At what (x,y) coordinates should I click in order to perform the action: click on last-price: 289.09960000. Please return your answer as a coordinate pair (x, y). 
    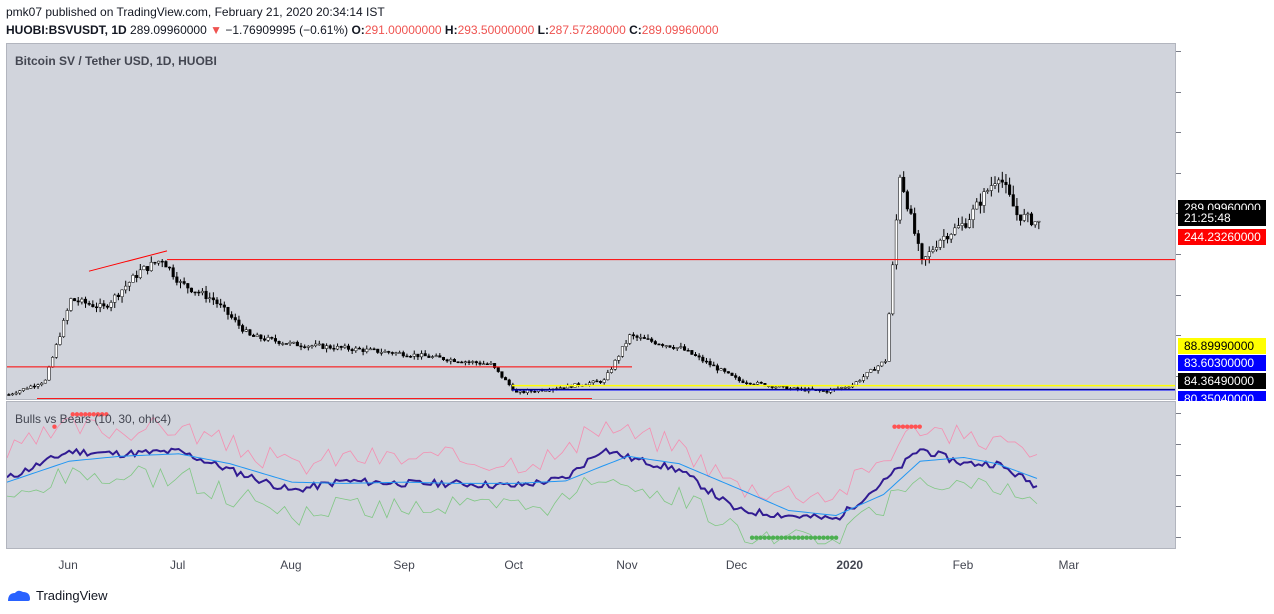
    Looking at the image, I should click on (168, 30).